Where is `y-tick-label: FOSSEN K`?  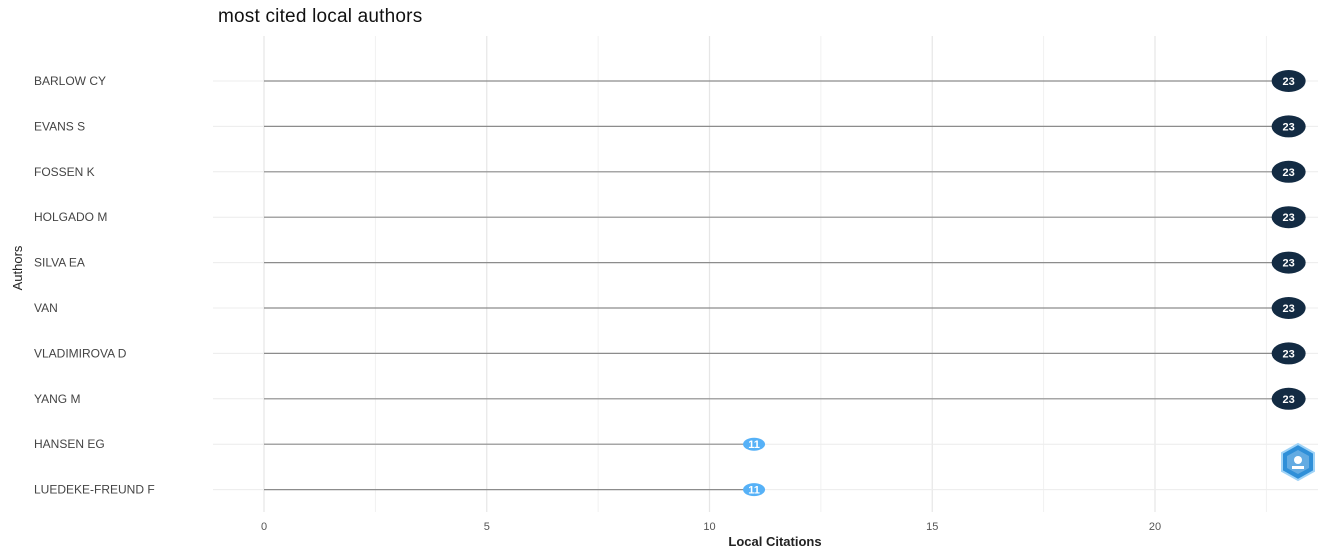
y-tick-label: FOSSEN K is located at coordinates (64, 172).